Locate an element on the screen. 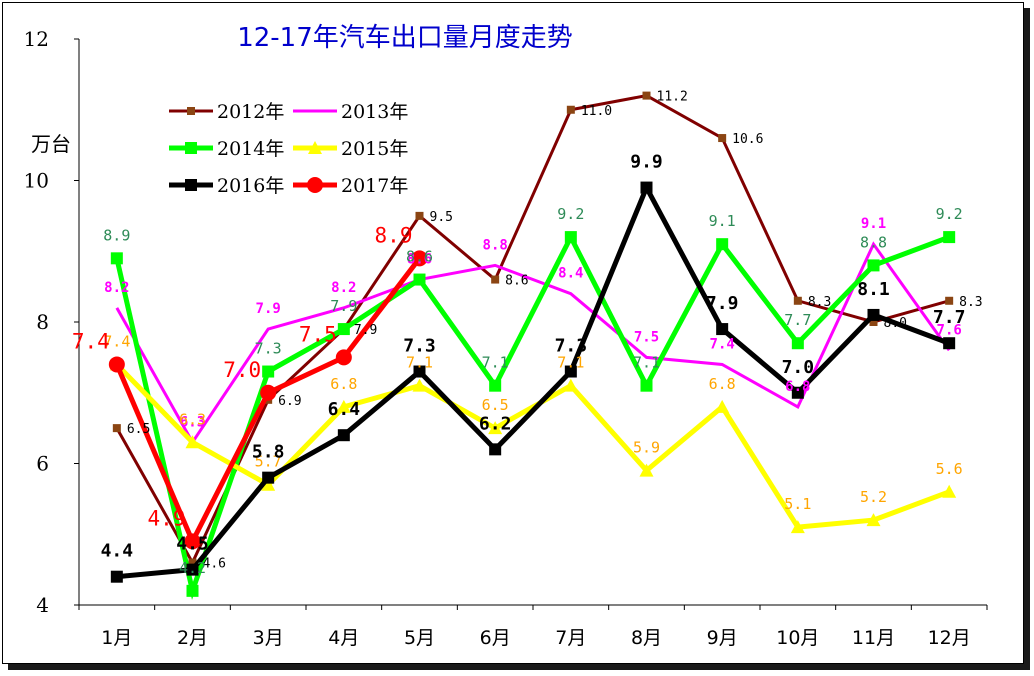  y-tick-label: 10 is located at coordinates (36, 181).